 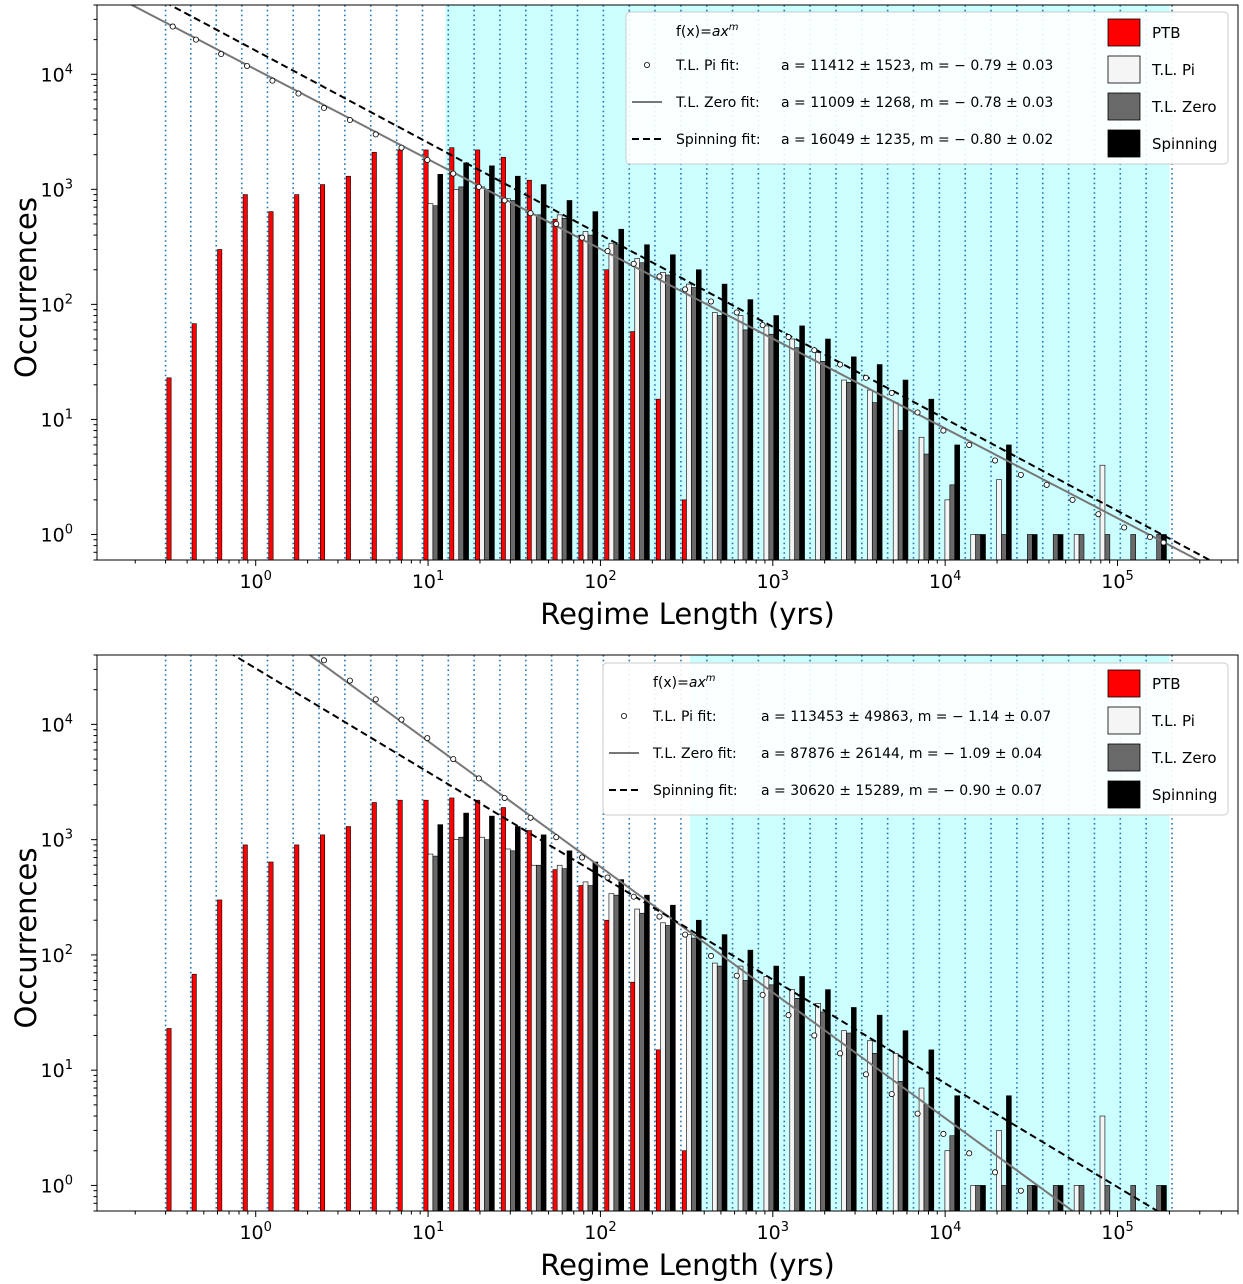 What do you see at coordinates (57, 840) in the screenshot?
I see `y-tick-label: 103` at bounding box center [57, 840].